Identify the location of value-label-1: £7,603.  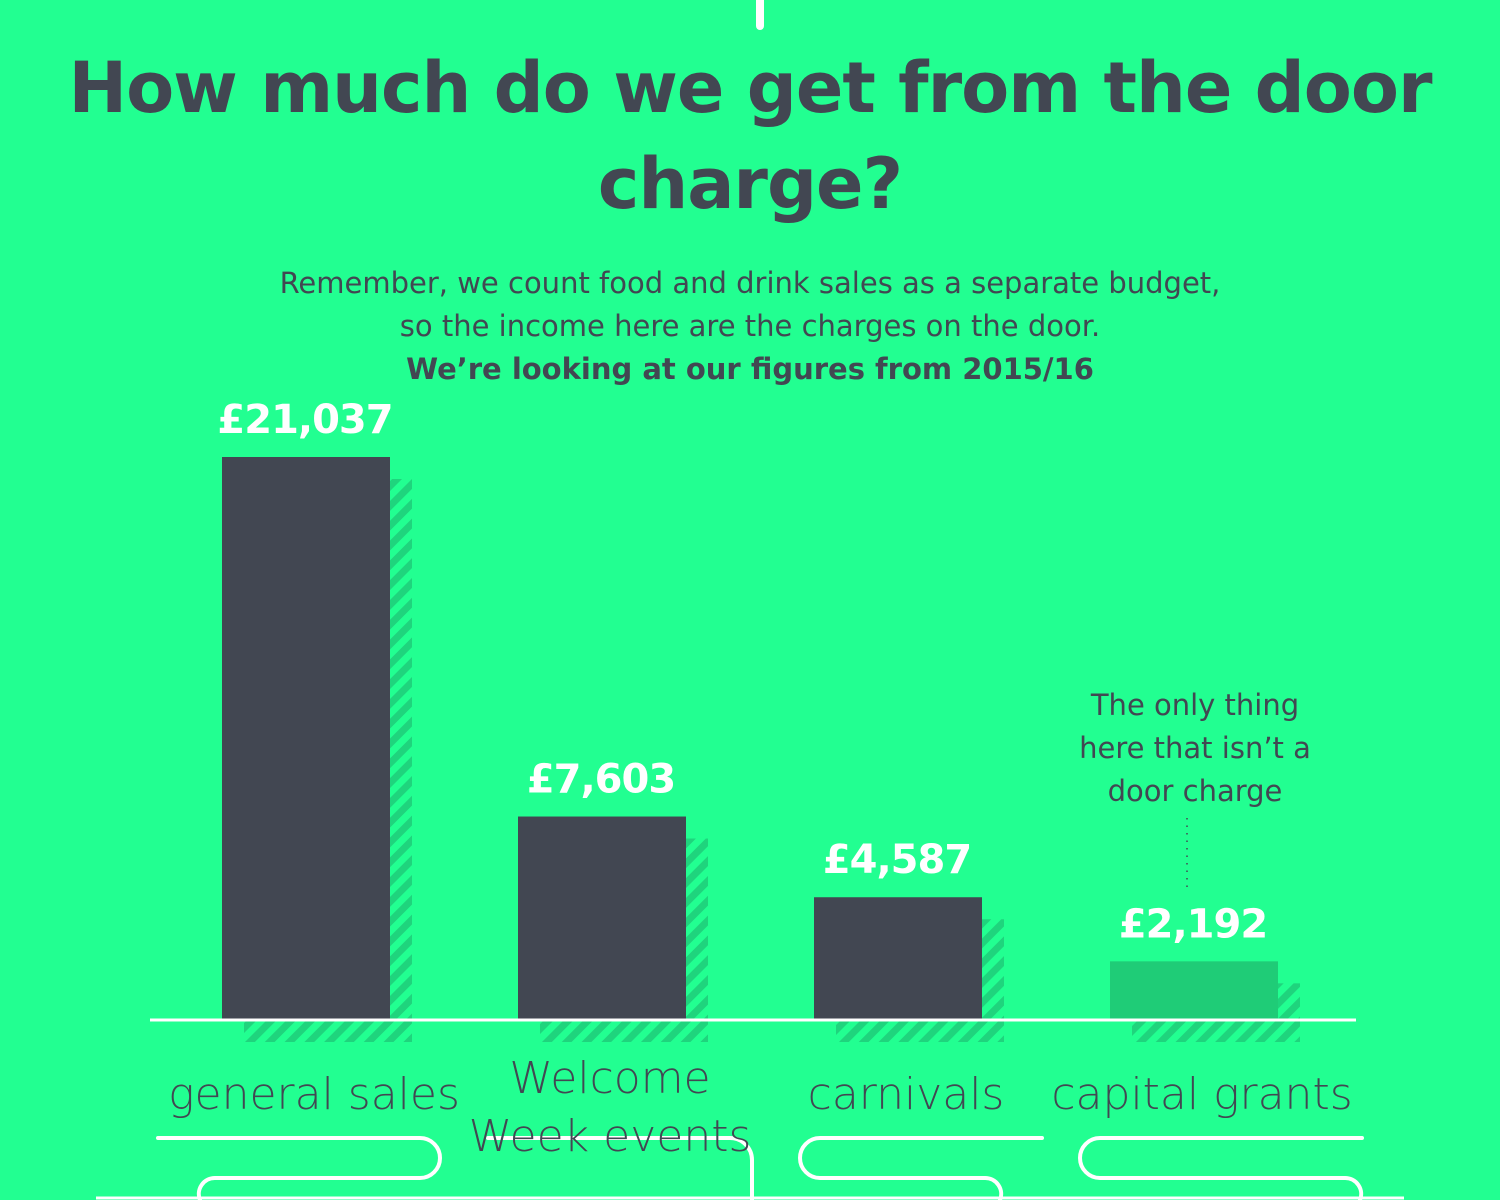
(601, 780).